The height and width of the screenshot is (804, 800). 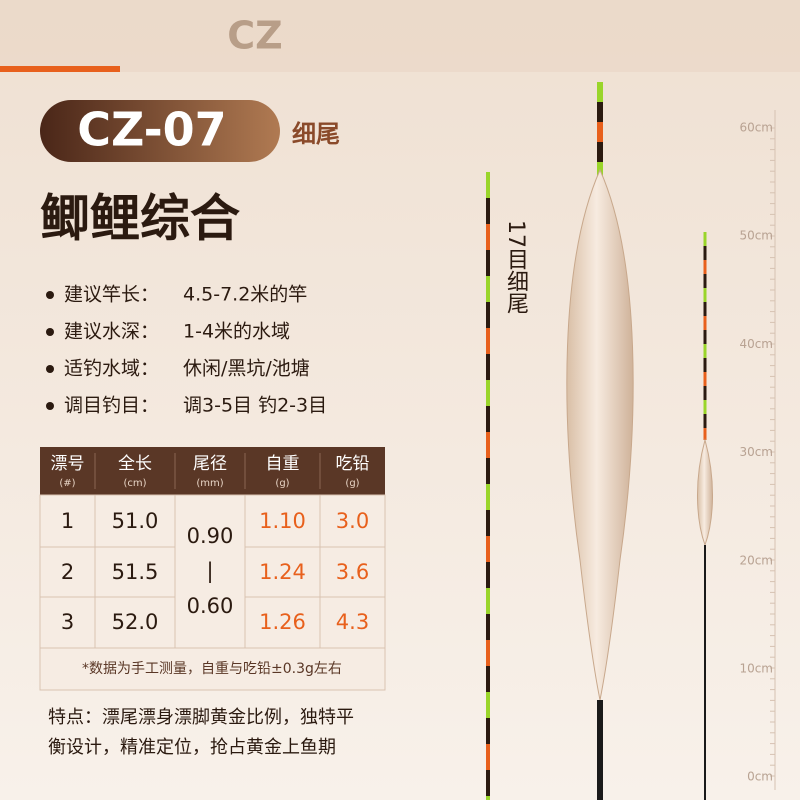 What do you see at coordinates (209, 571) in the screenshot?
I see `tail-diameter: |` at bounding box center [209, 571].